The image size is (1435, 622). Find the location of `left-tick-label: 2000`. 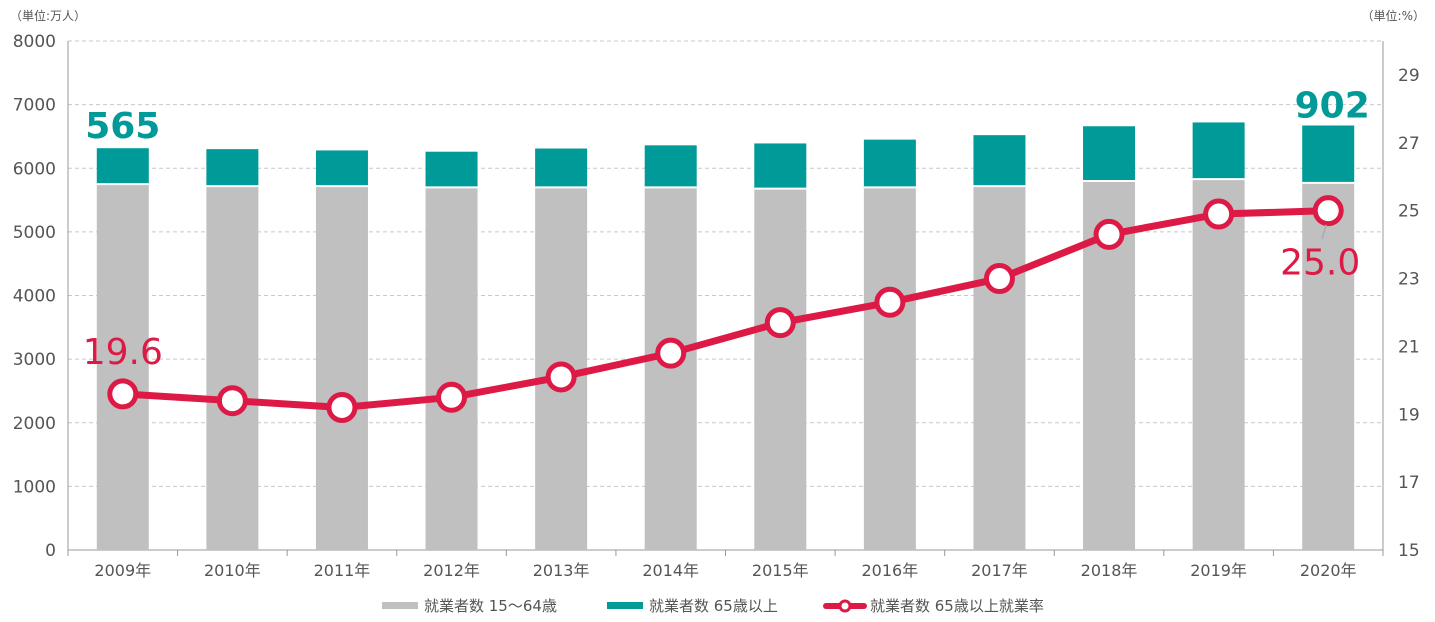

left-tick-label: 2000 is located at coordinates (34, 424).